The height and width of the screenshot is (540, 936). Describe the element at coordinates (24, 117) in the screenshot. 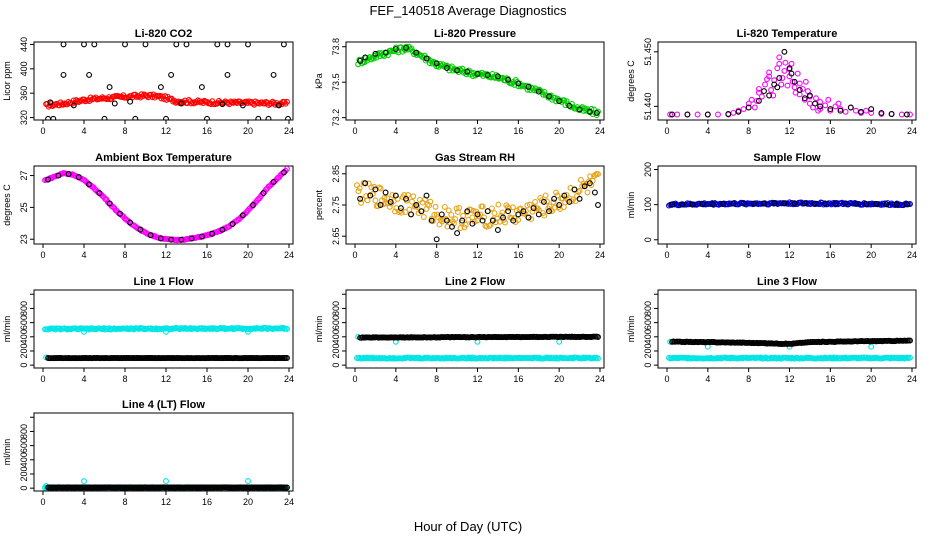

I see `y-tick-label: 320` at that location.